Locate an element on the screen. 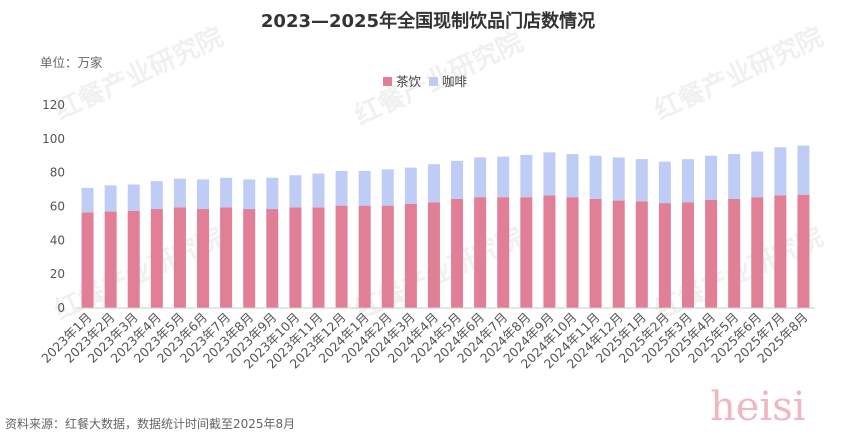  y-axis: 0 20 40 60 80 100 120 is located at coordinates (53, 206).